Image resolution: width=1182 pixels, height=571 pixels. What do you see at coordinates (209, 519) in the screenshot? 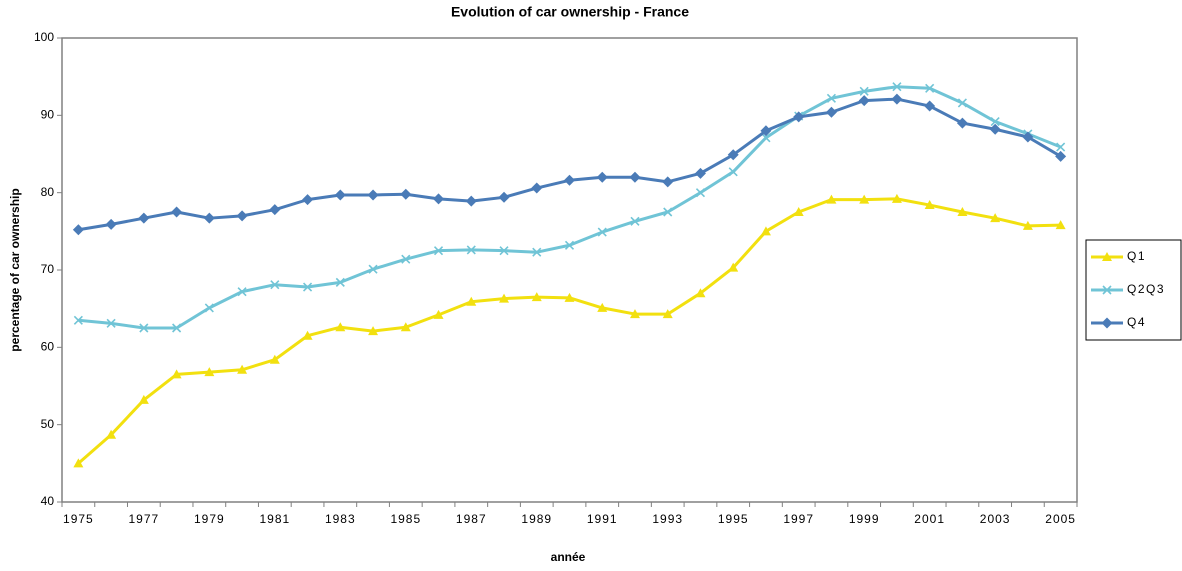
I see `x-tick-label: 1979` at bounding box center [209, 519].